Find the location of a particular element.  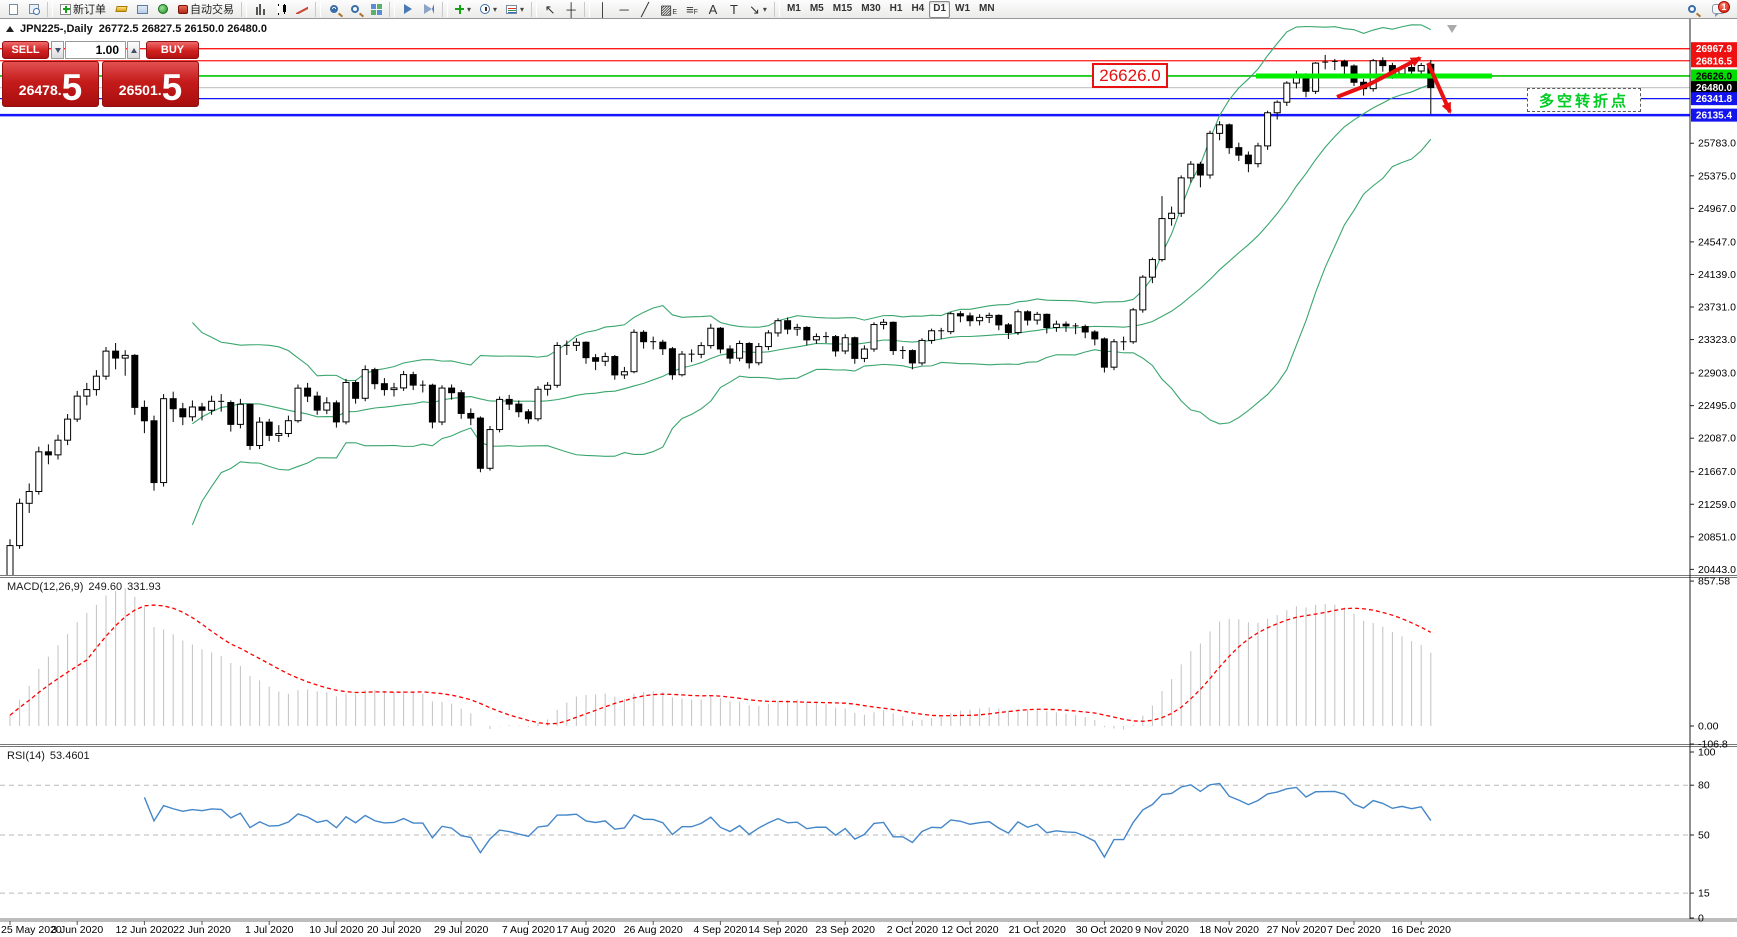

text-label-icon: T is located at coordinates (734, 9).